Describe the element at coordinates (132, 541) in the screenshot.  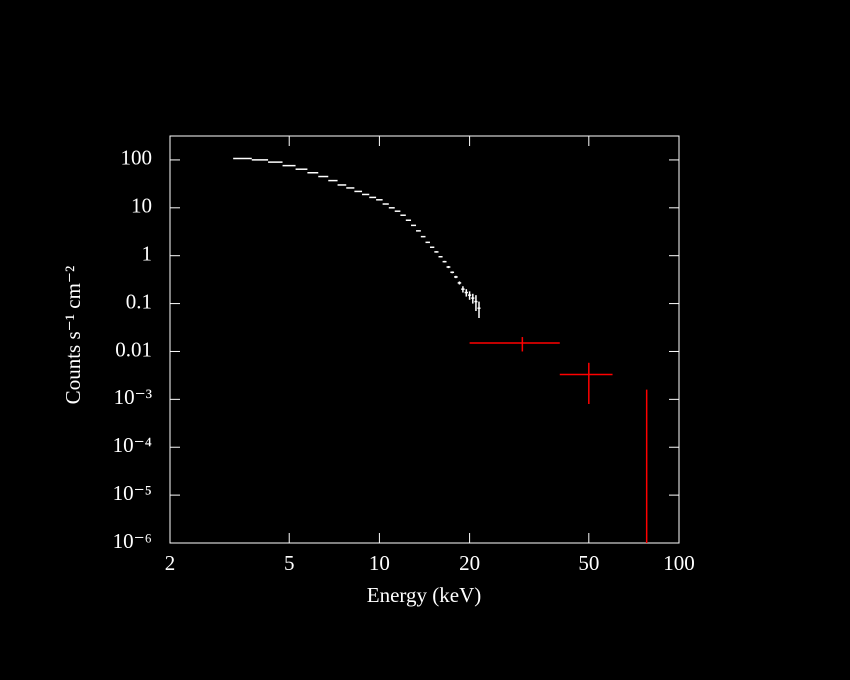
I see `y-tick-label: 10⁻⁶` at that location.